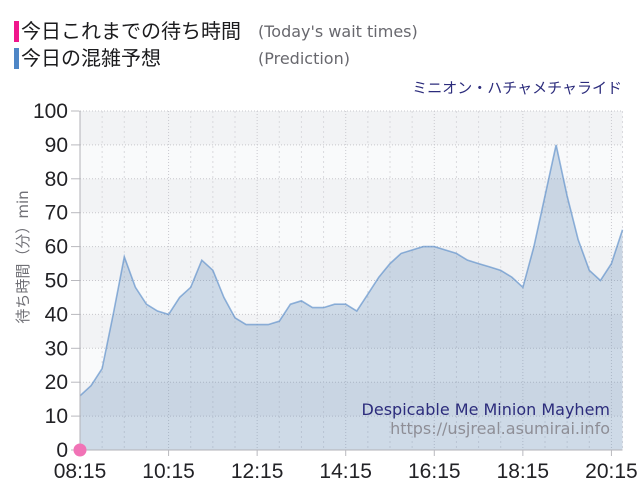  I want to click on y-tick-label: 100, so click(50, 111).